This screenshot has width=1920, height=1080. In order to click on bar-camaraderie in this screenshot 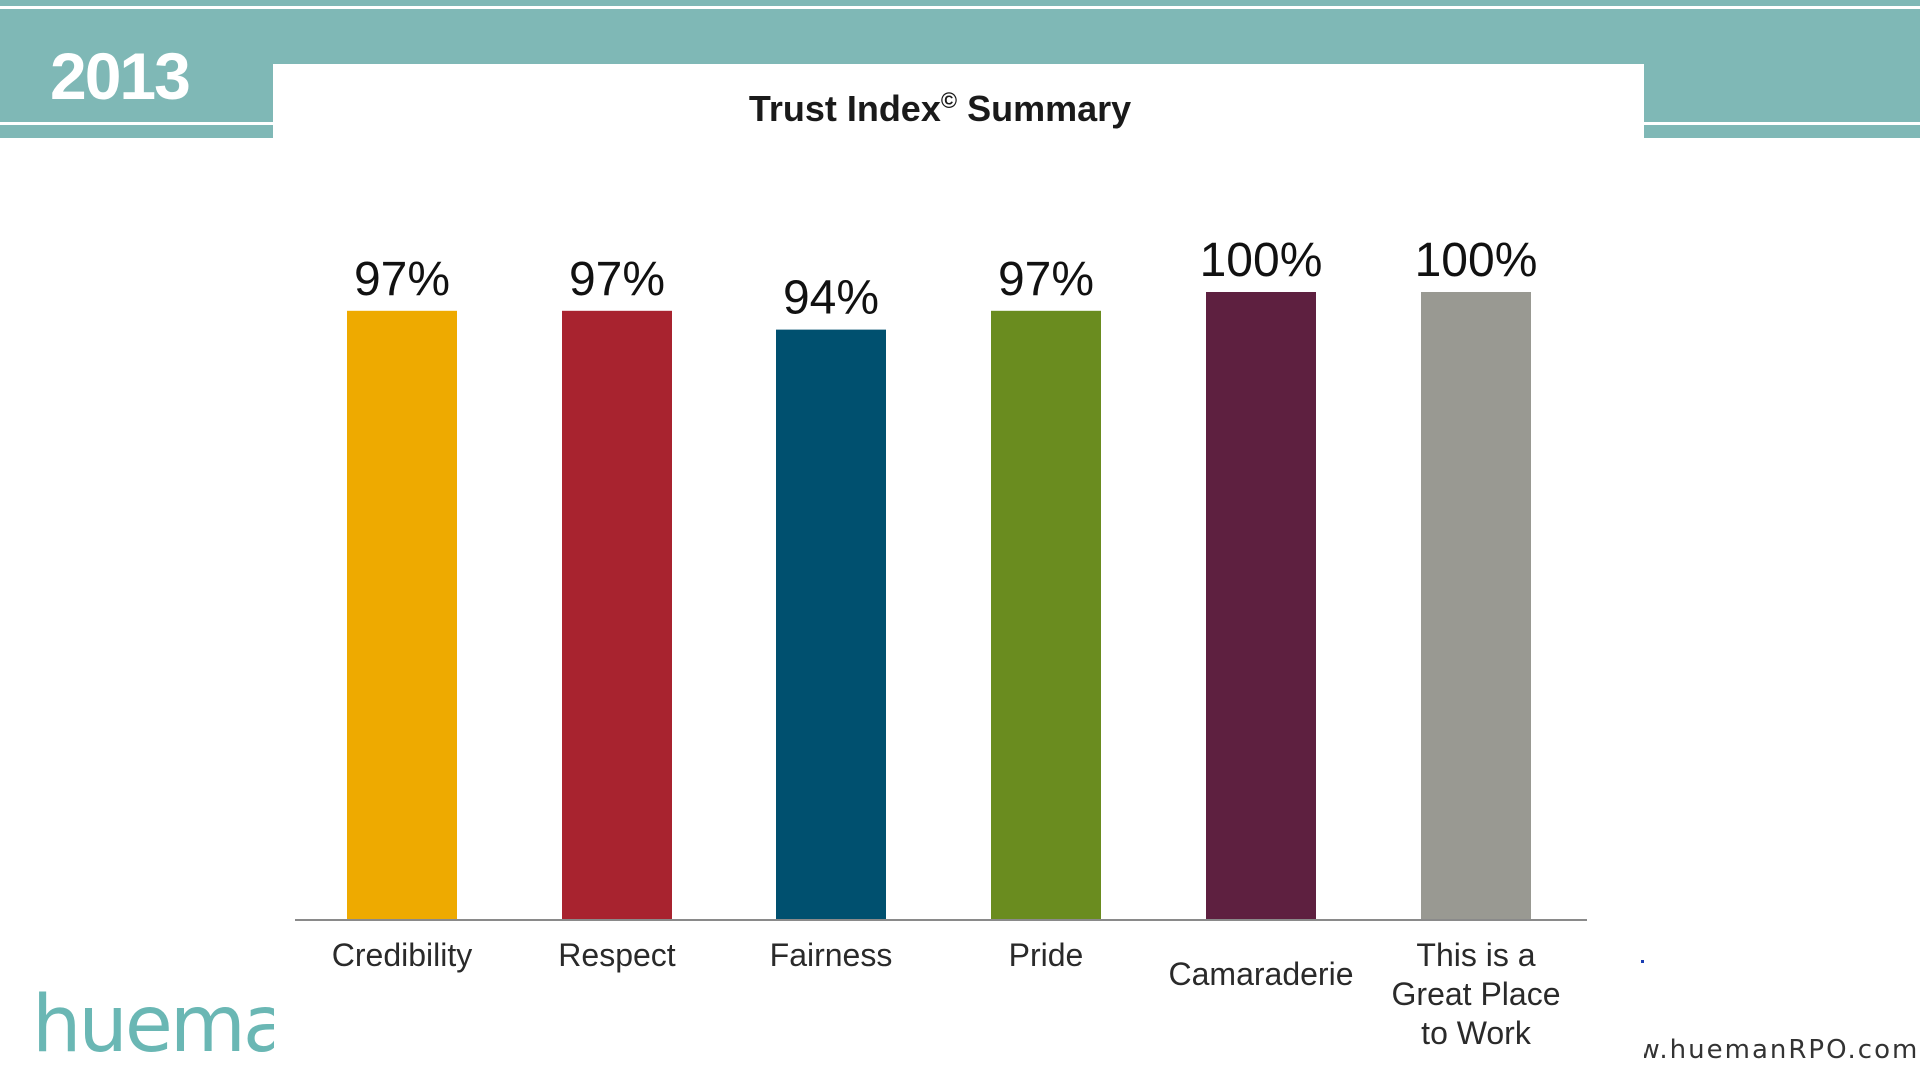, I will do `click(1261, 605)`.